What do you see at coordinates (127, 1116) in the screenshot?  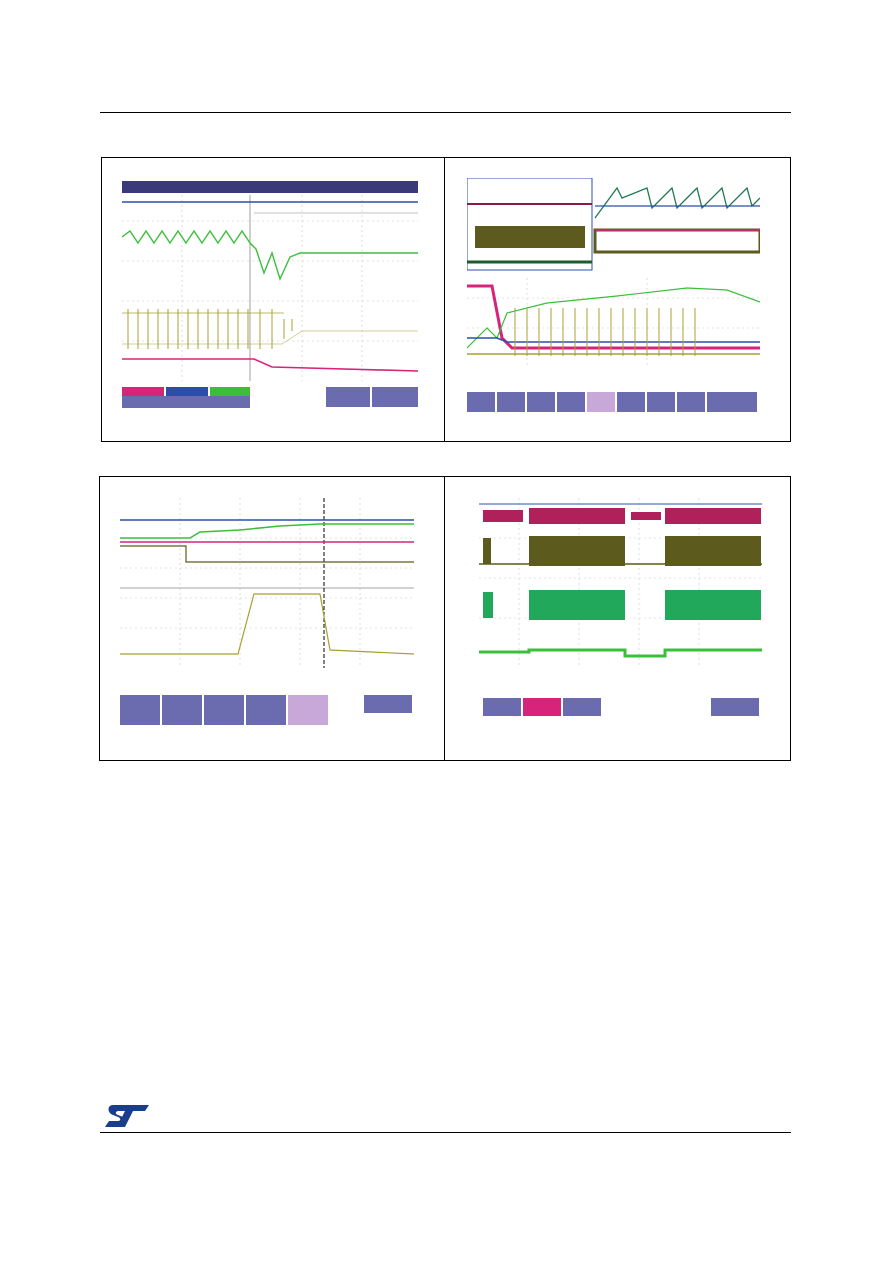 I see `st-logo` at bounding box center [127, 1116].